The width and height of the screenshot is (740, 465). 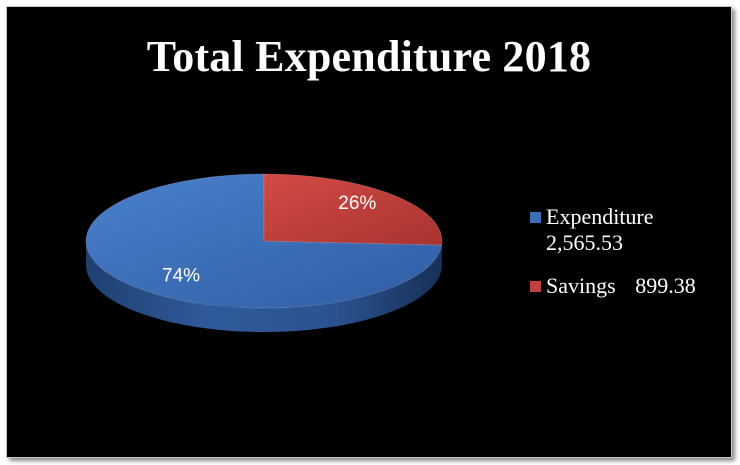 I want to click on pie-side, so click(x=264, y=286).